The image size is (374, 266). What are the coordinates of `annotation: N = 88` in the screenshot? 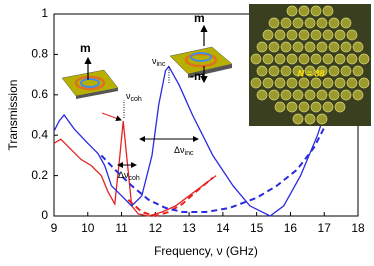 It's located at (311, 73).